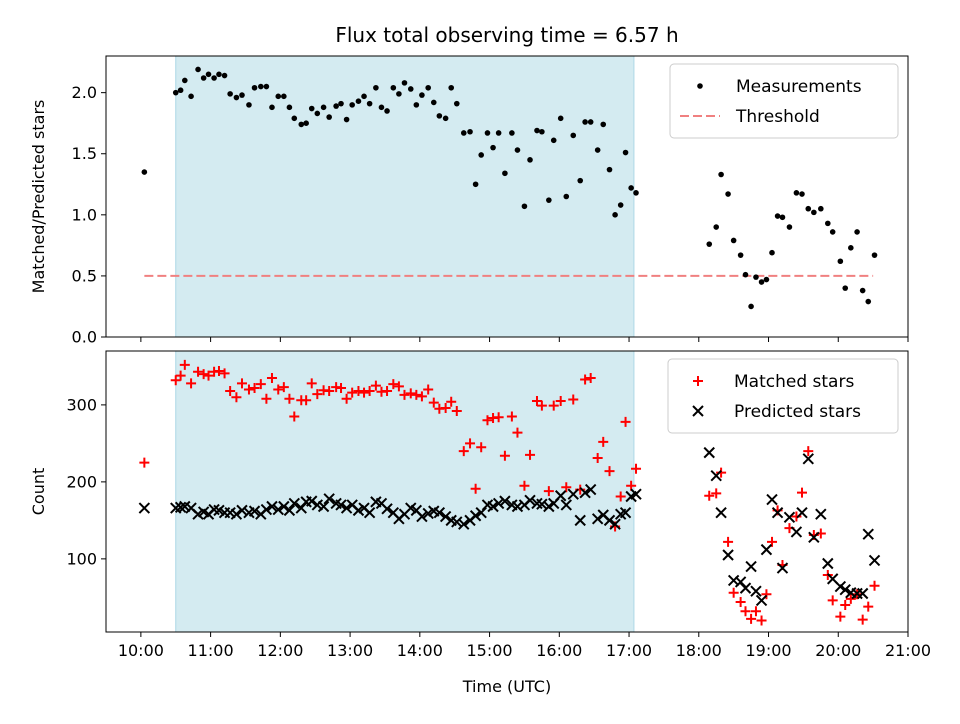 This screenshot has width=960, height=724. I want to click on x-tick-label: 19:00, so click(768, 650).